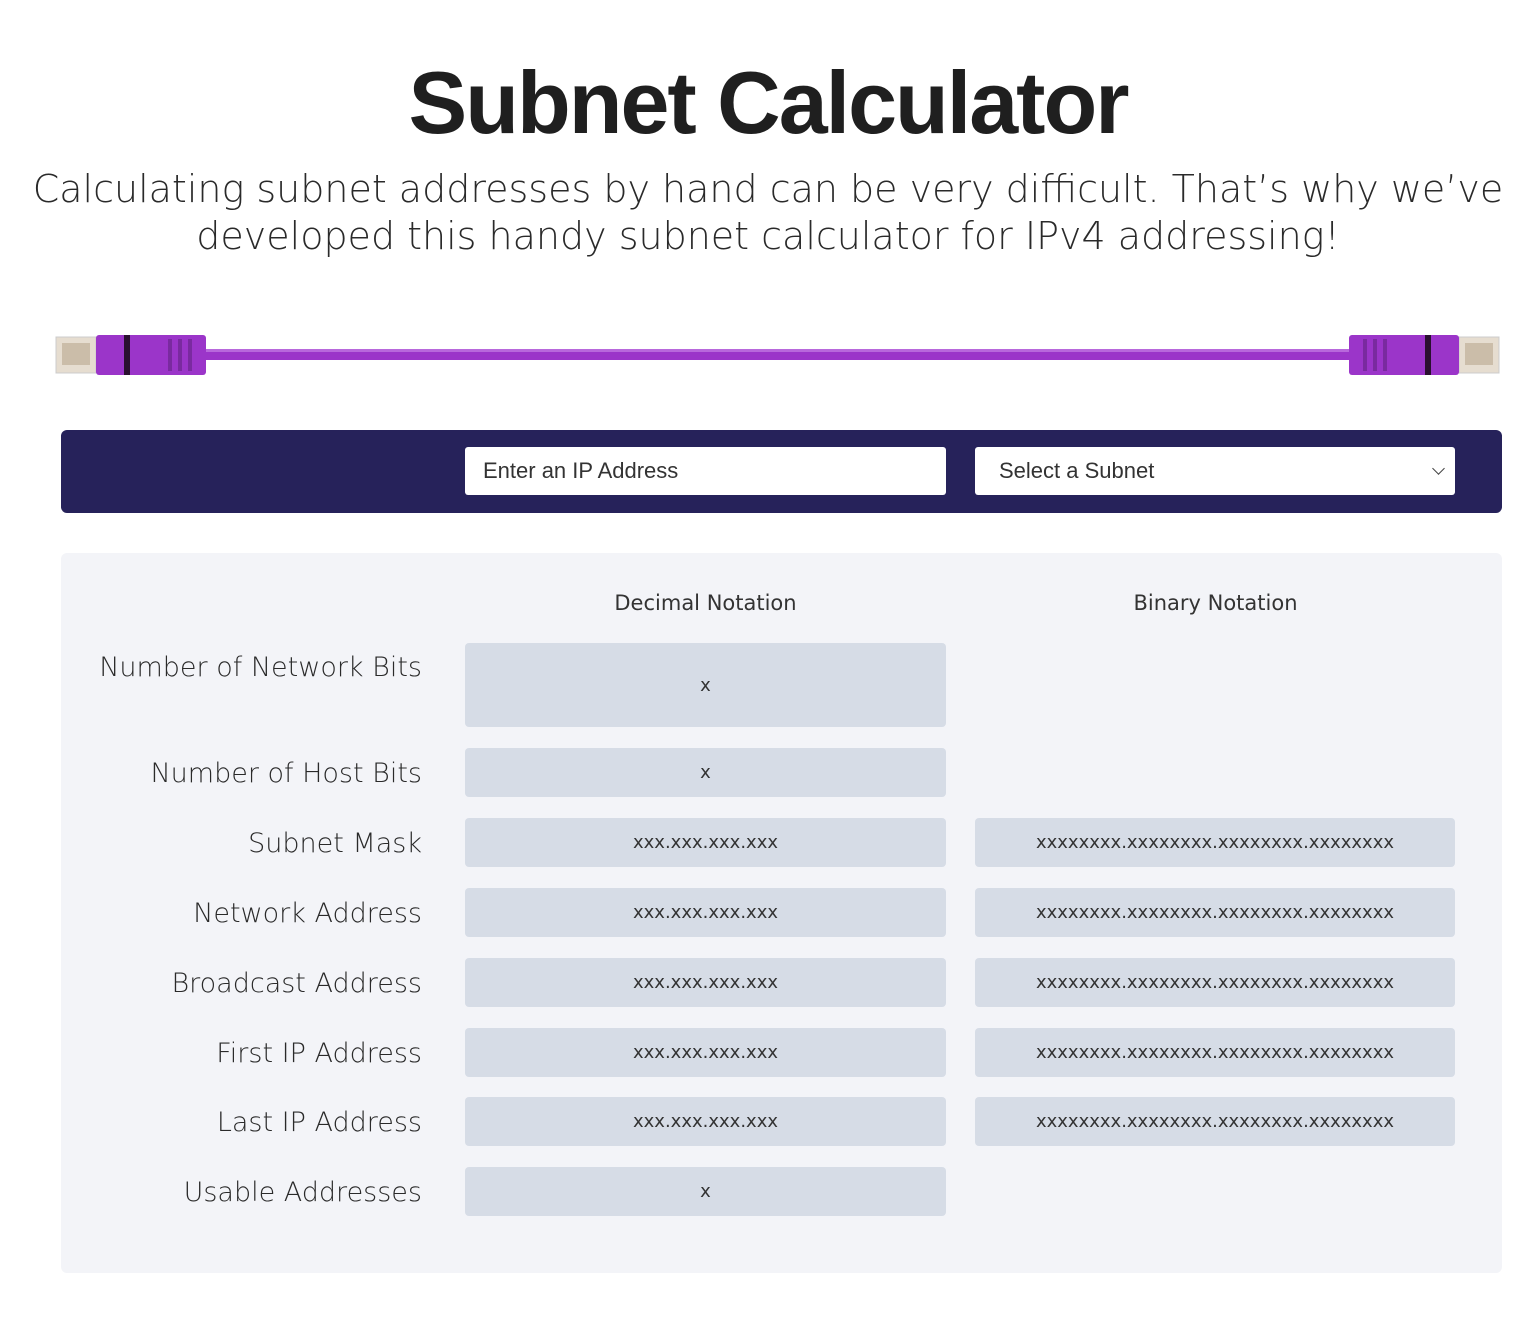 The image size is (1536, 1323). Describe the element at coordinates (307, 913) in the screenshot. I see `row-label: Network Address` at that location.